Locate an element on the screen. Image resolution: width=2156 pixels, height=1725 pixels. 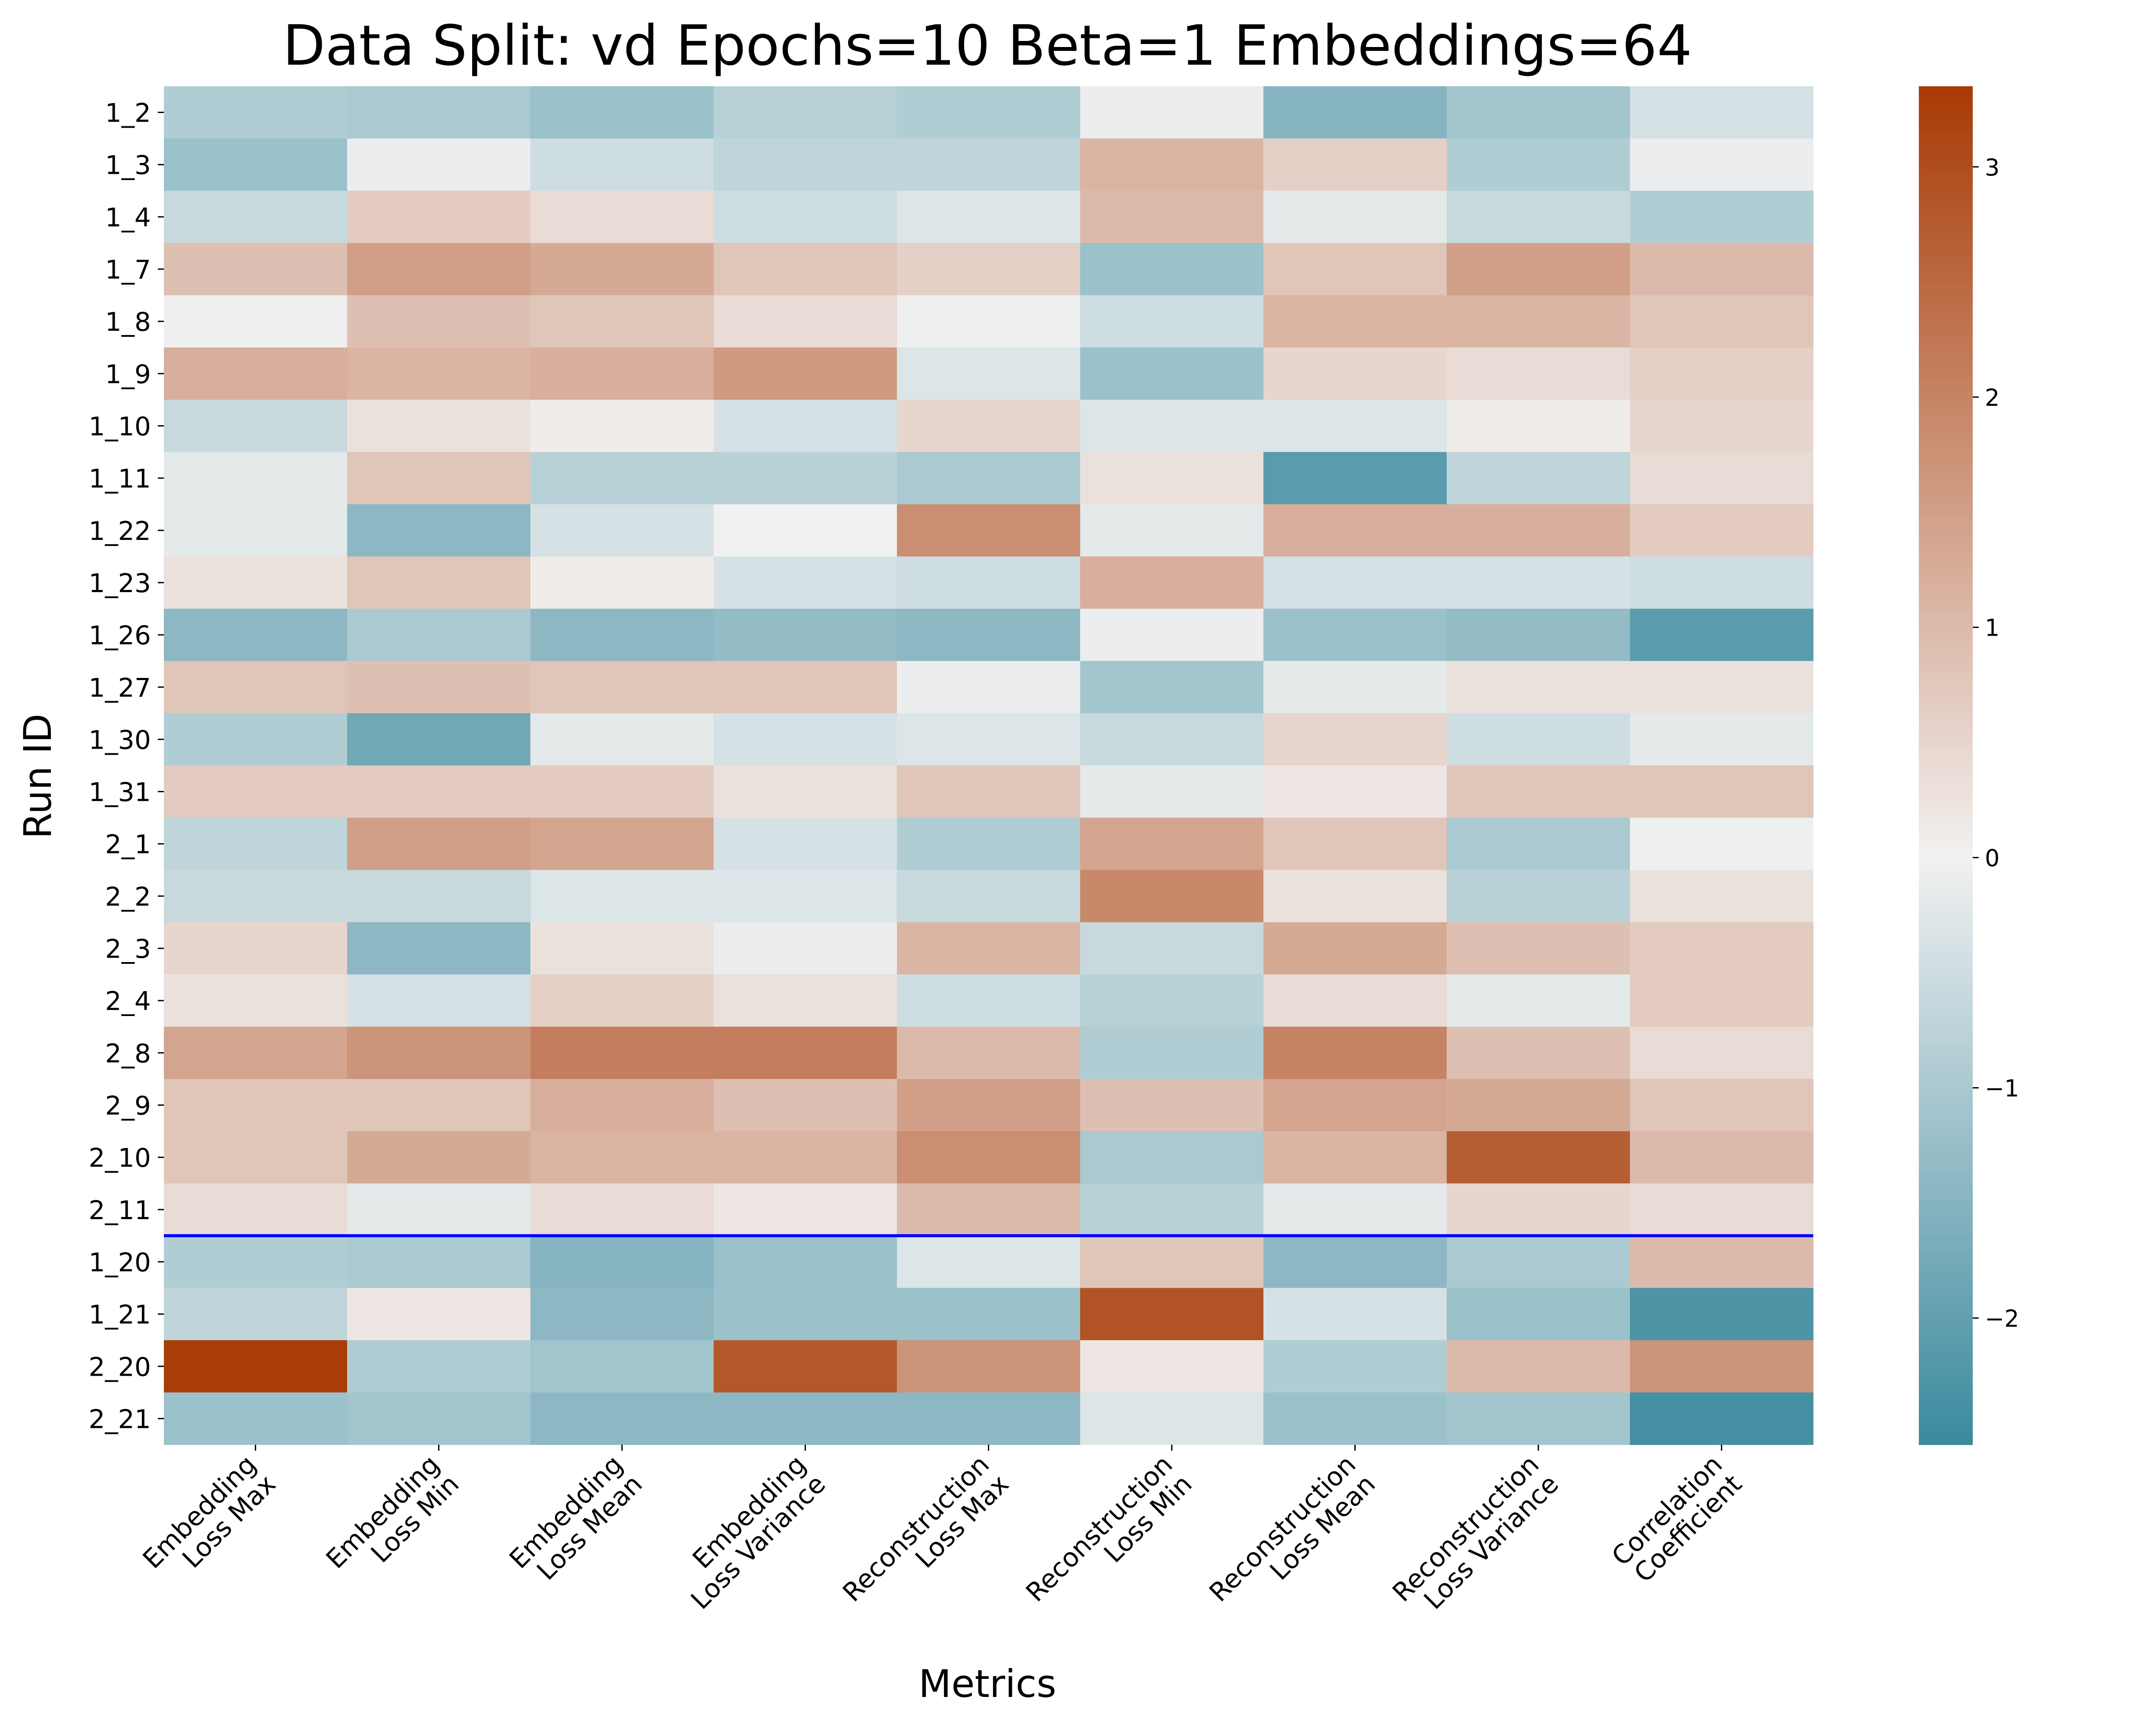
row-label: 1_2 is located at coordinates (128, 113).